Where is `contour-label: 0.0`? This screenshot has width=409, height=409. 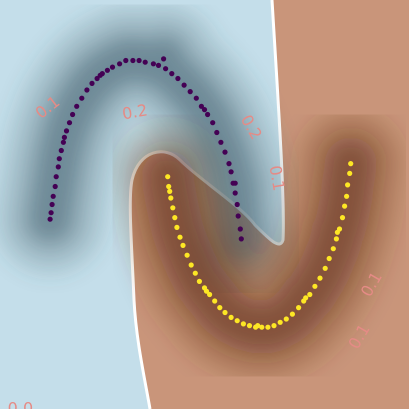
contour-label: 0.0 is located at coordinates (20, 404).